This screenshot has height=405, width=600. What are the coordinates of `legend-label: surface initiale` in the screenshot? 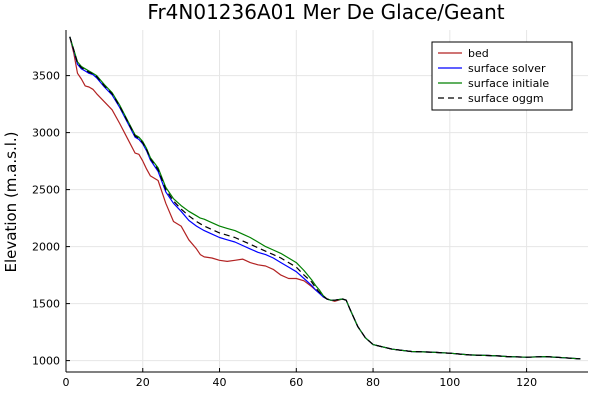 It's located at (508, 83).